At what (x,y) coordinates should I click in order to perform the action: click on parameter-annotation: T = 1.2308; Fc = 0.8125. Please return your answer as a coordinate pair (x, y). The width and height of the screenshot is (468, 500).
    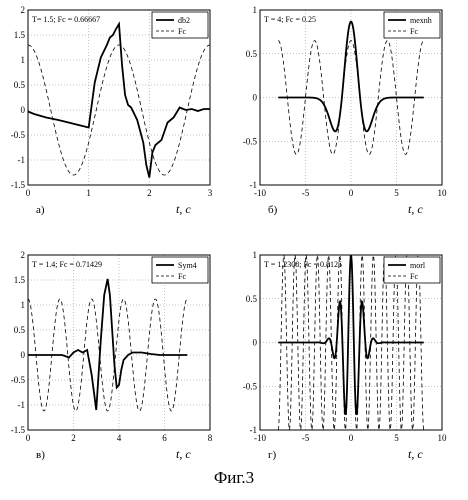
    Looking at the image, I should click on (303, 264).